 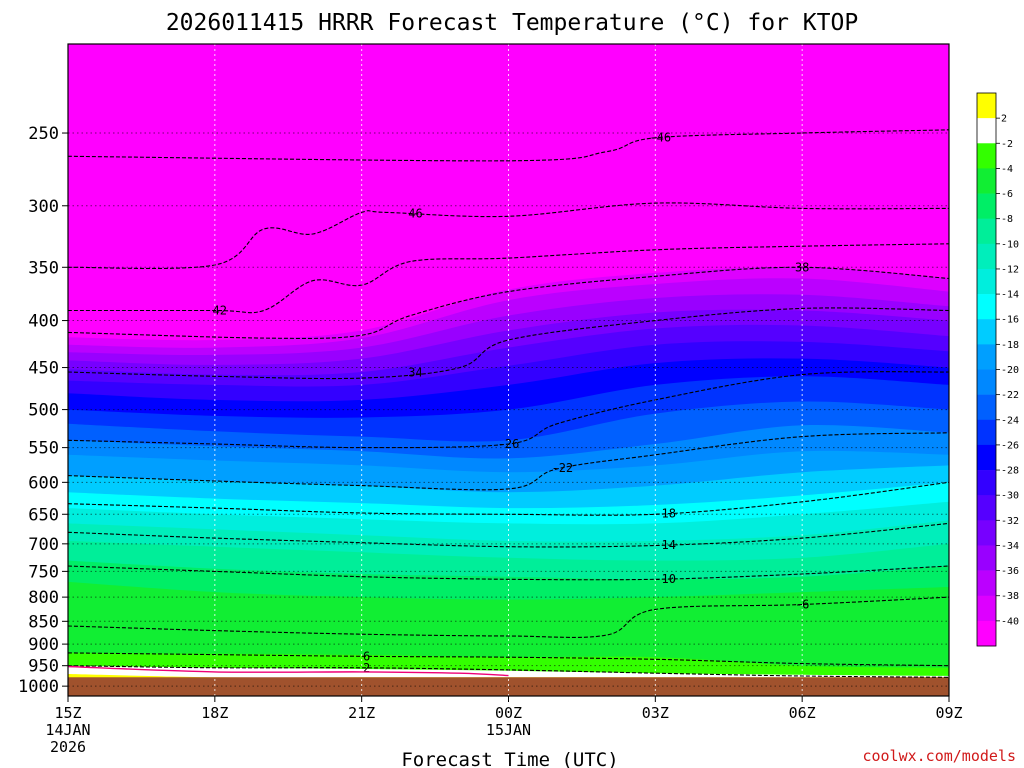 What do you see at coordinates (665, 513) in the screenshot?
I see `contour-label: -18` at bounding box center [665, 513].